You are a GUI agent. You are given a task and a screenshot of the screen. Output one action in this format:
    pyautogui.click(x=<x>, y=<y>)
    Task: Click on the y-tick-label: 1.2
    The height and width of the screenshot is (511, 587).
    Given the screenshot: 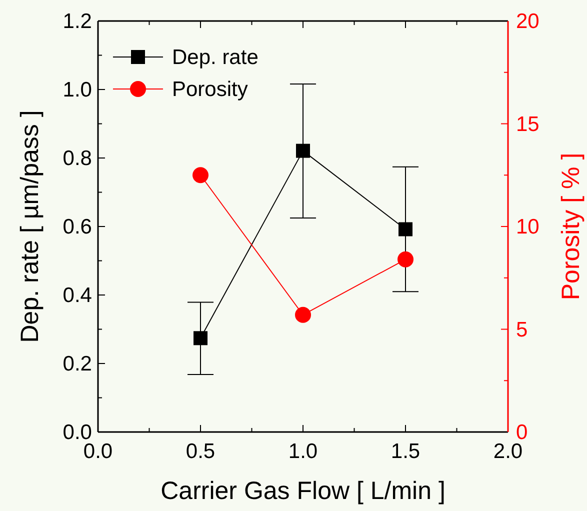 What is the action you would take?
    pyautogui.click(x=77, y=21)
    